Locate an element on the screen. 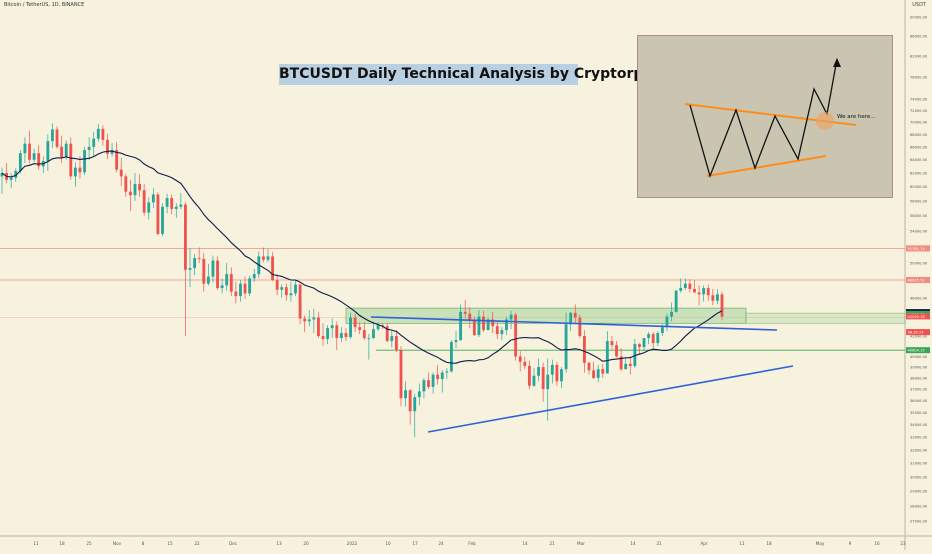 The width and height of the screenshot is (932, 554). price-tag-label: 51781.13 is located at coordinates (916, 249).